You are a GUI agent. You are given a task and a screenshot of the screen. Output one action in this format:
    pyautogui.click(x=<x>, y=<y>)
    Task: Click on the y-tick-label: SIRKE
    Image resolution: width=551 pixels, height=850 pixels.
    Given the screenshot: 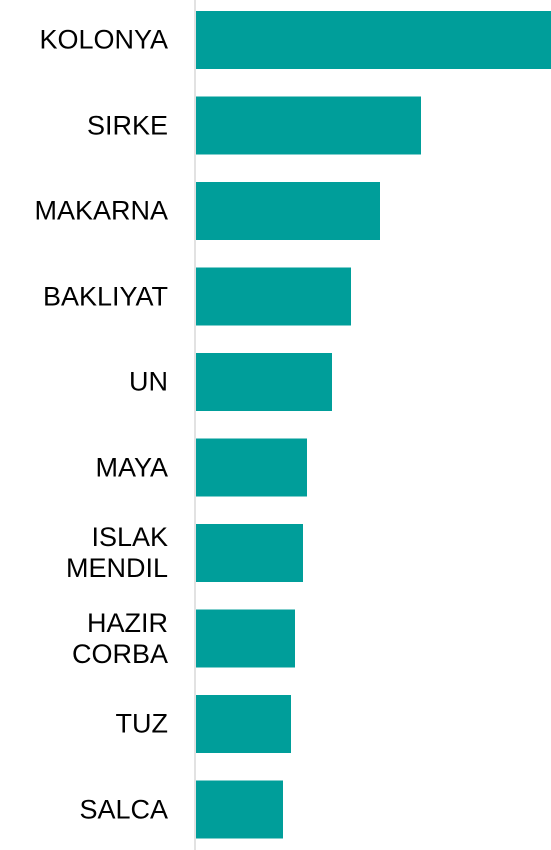 What is the action you would take?
    pyautogui.click(x=127, y=125)
    